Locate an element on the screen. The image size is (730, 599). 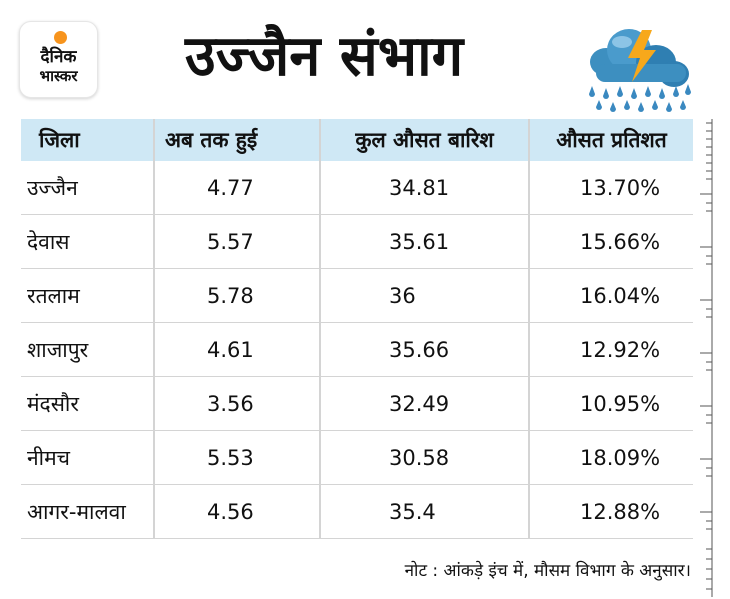
table-row: नीमच 5.53 30.58 18.09% is located at coordinates (357, 457).